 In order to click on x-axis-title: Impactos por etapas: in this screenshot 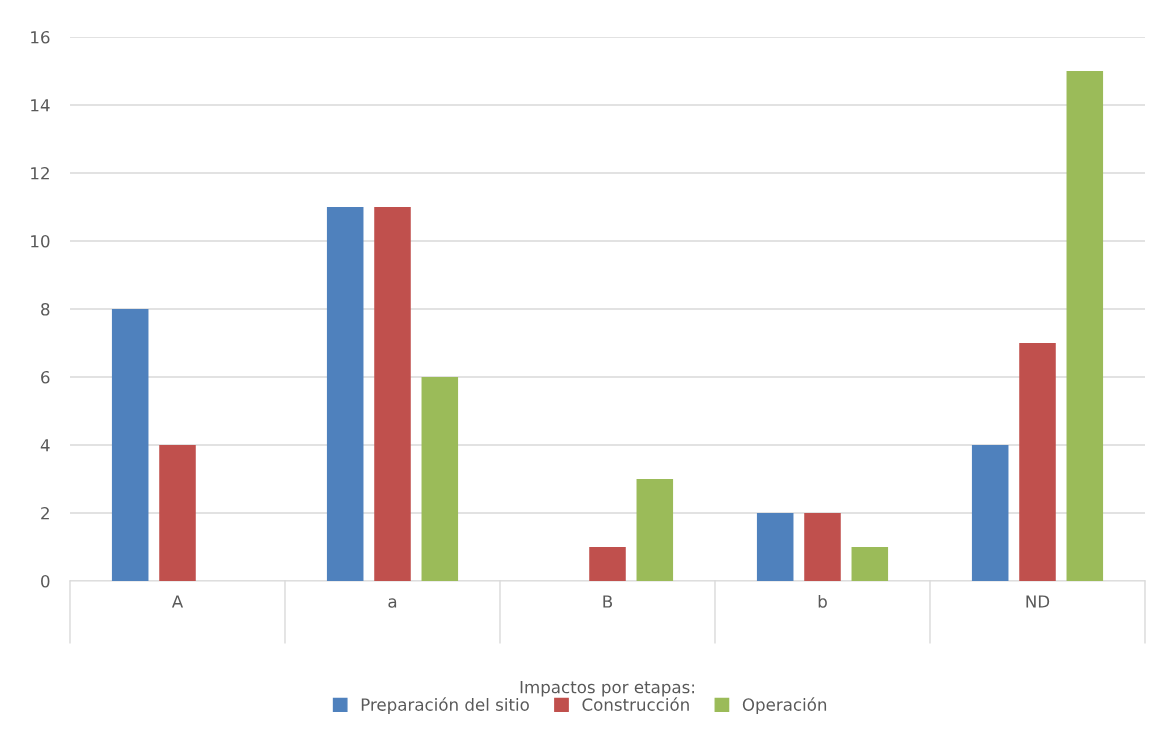, I will do `click(607, 688)`.